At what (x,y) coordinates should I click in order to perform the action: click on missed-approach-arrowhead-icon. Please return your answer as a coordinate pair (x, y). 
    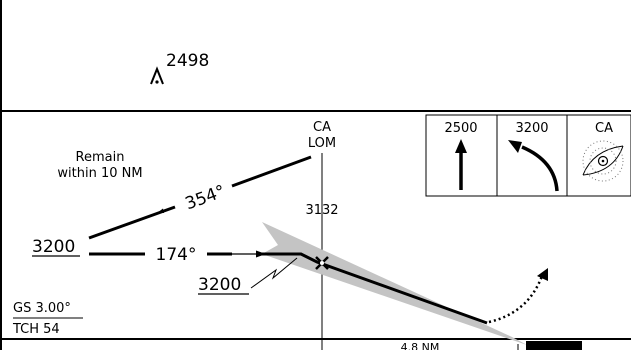
    Looking at the image, I should click on (542, 274).